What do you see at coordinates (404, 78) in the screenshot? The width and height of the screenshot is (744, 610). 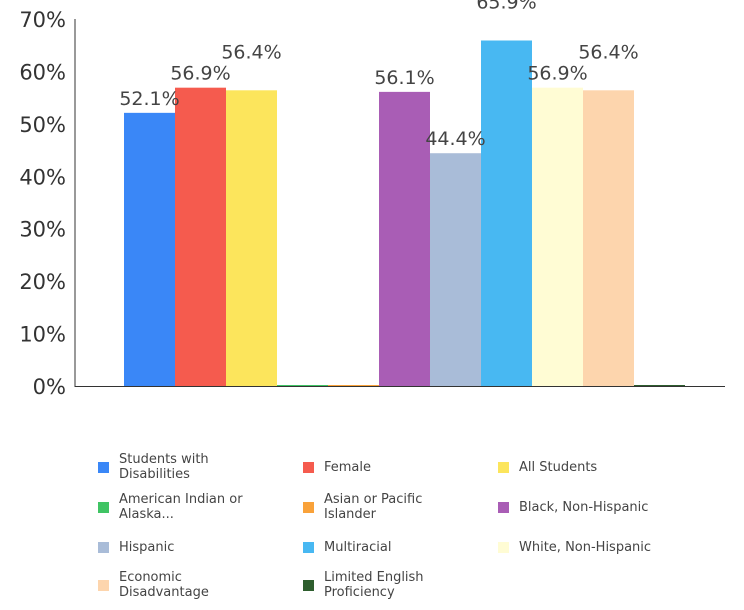 I see `data-label: 56.1%` at bounding box center [404, 78].